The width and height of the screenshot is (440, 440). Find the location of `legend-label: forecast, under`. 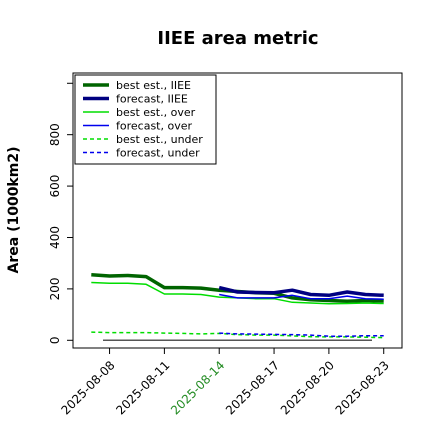

legend-label: forecast, under is located at coordinates (158, 153).